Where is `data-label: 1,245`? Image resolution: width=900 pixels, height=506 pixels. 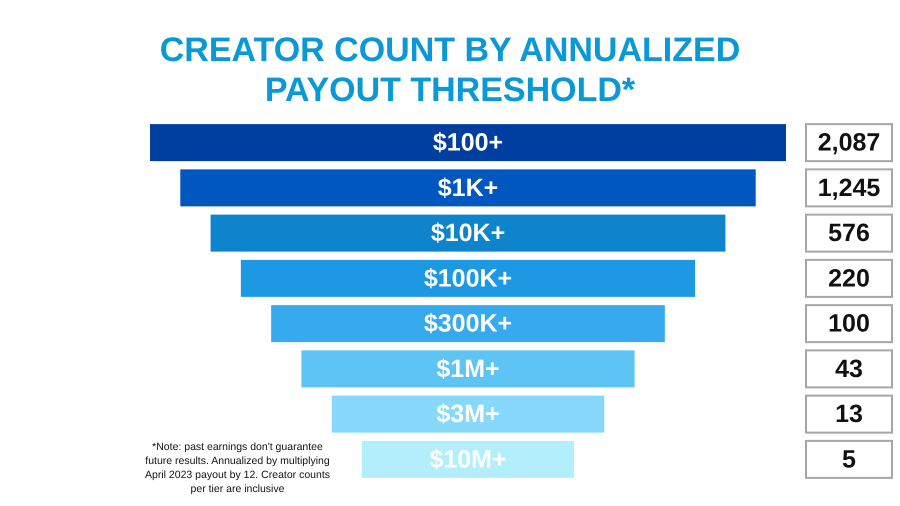
data-label: 1,245 is located at coordinates (849, 188).